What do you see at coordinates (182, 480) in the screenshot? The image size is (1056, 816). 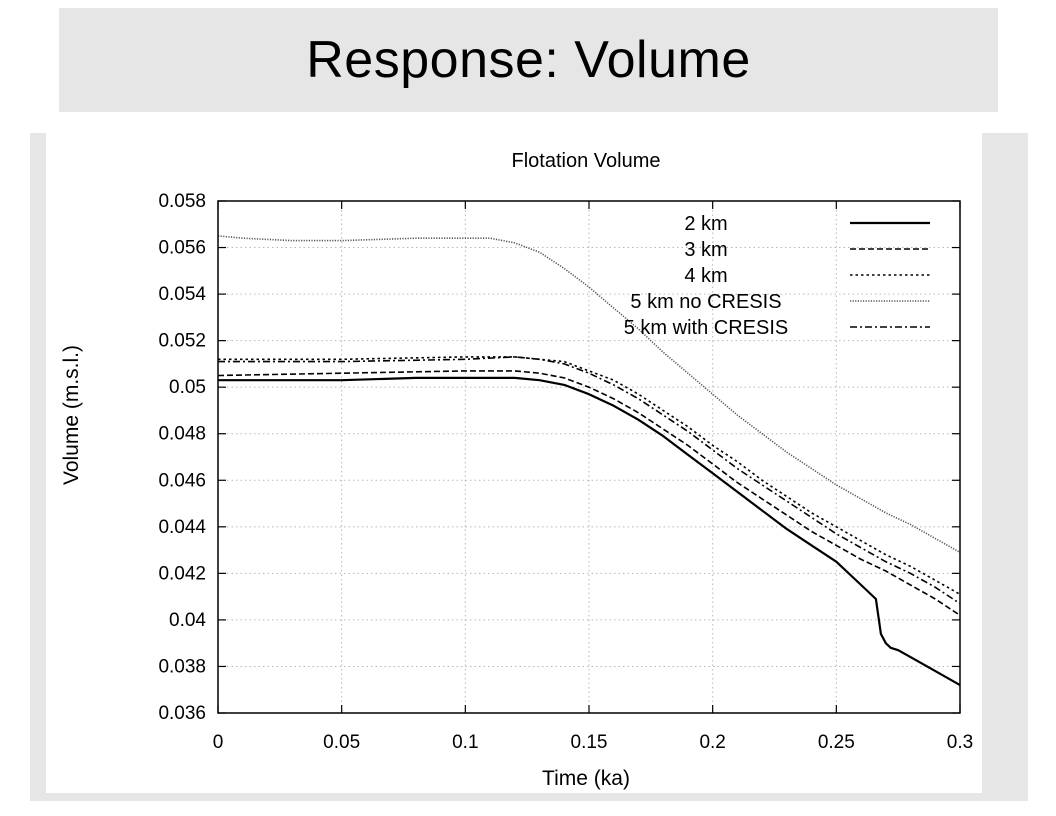 I see `y-tick-label: 0.046` at bounding box center [182, 480].